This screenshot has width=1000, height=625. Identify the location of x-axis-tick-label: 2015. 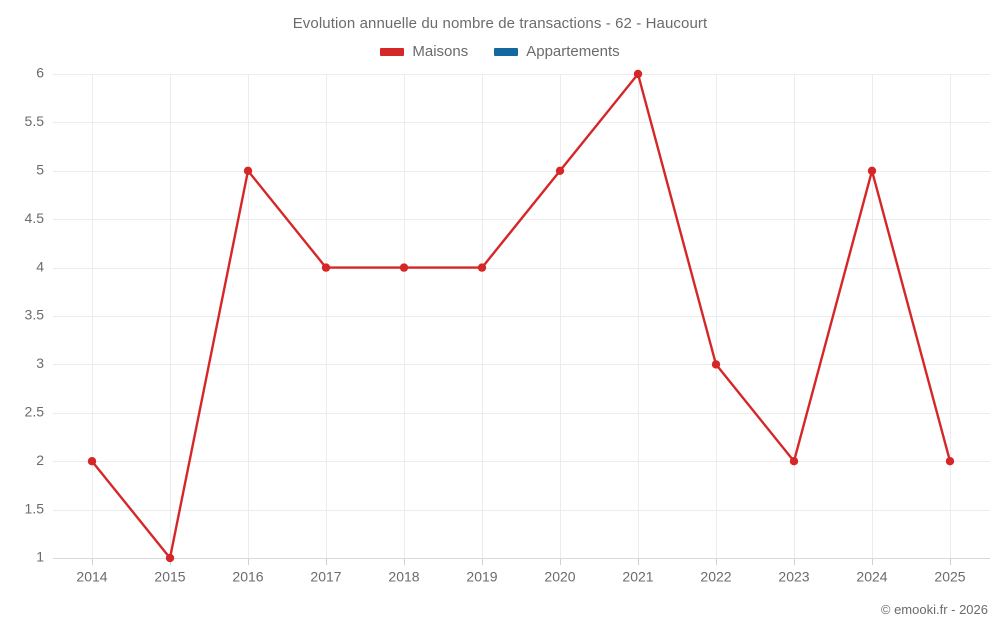
(169, 576).